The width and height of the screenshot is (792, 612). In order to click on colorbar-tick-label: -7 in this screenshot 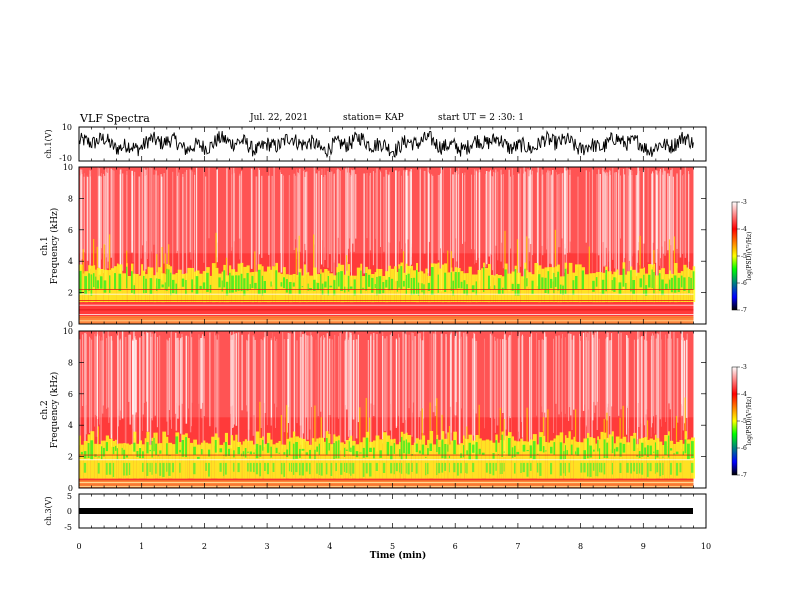, I will do `click(744, 310)`.